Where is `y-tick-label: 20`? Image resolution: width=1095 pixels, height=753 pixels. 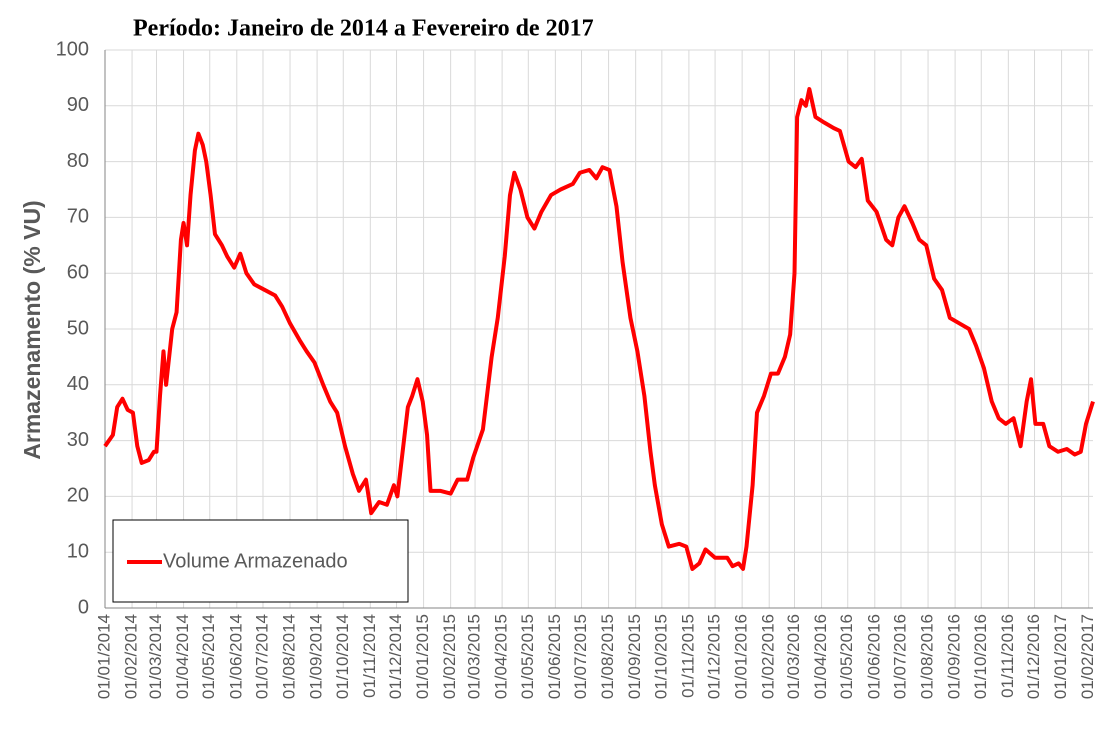 y-tick-label: 20 is located at coordinates (78, 496).